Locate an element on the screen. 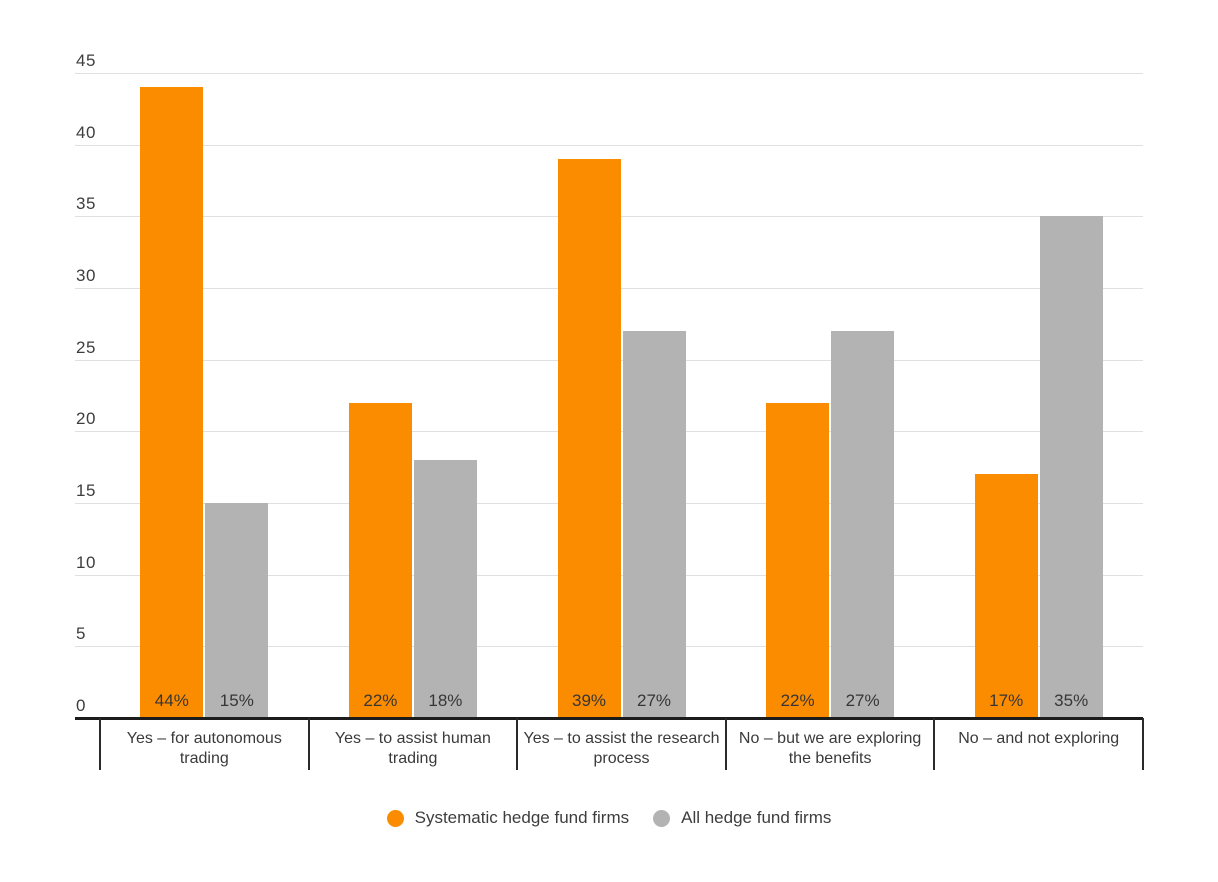 This screenshot has height=882, width=1218. y-axis-tick-label: 25 is located at coordinates (86, 347).